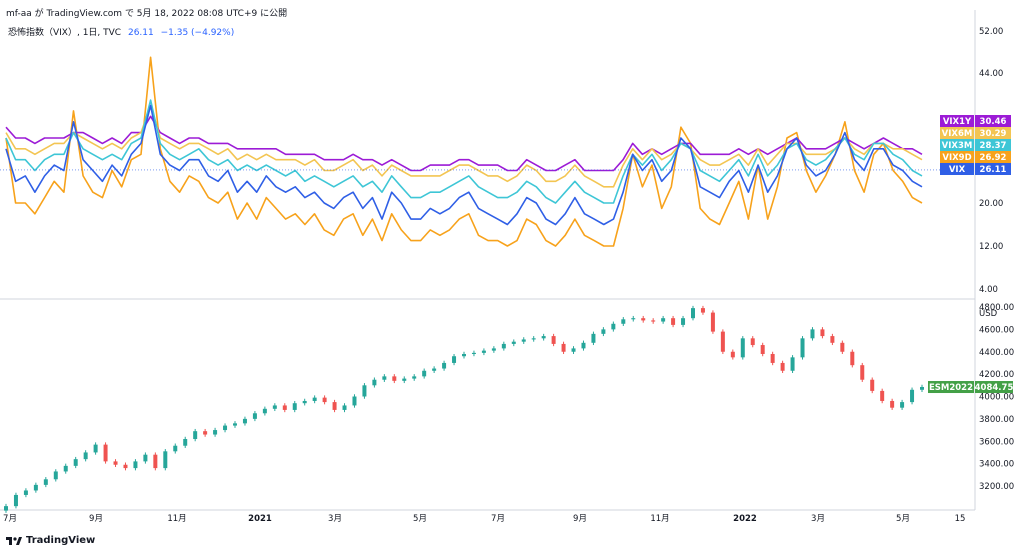 The width and height of the screenshot is (1024, 553). I want to click on es-axis-tick-label: 4800.00, so click(996, 308).